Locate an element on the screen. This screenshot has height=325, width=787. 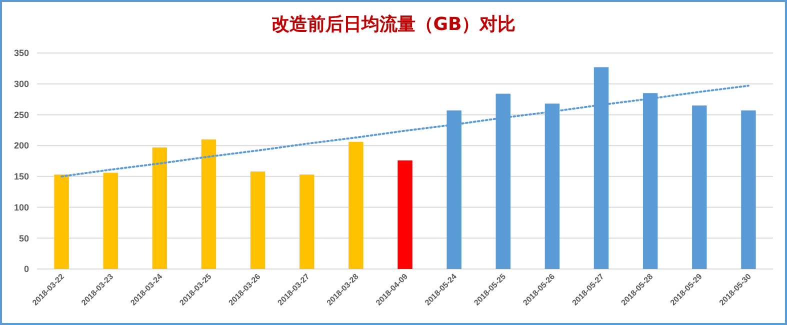
y-tick-label: 250 is located at coordinates (21, 115).